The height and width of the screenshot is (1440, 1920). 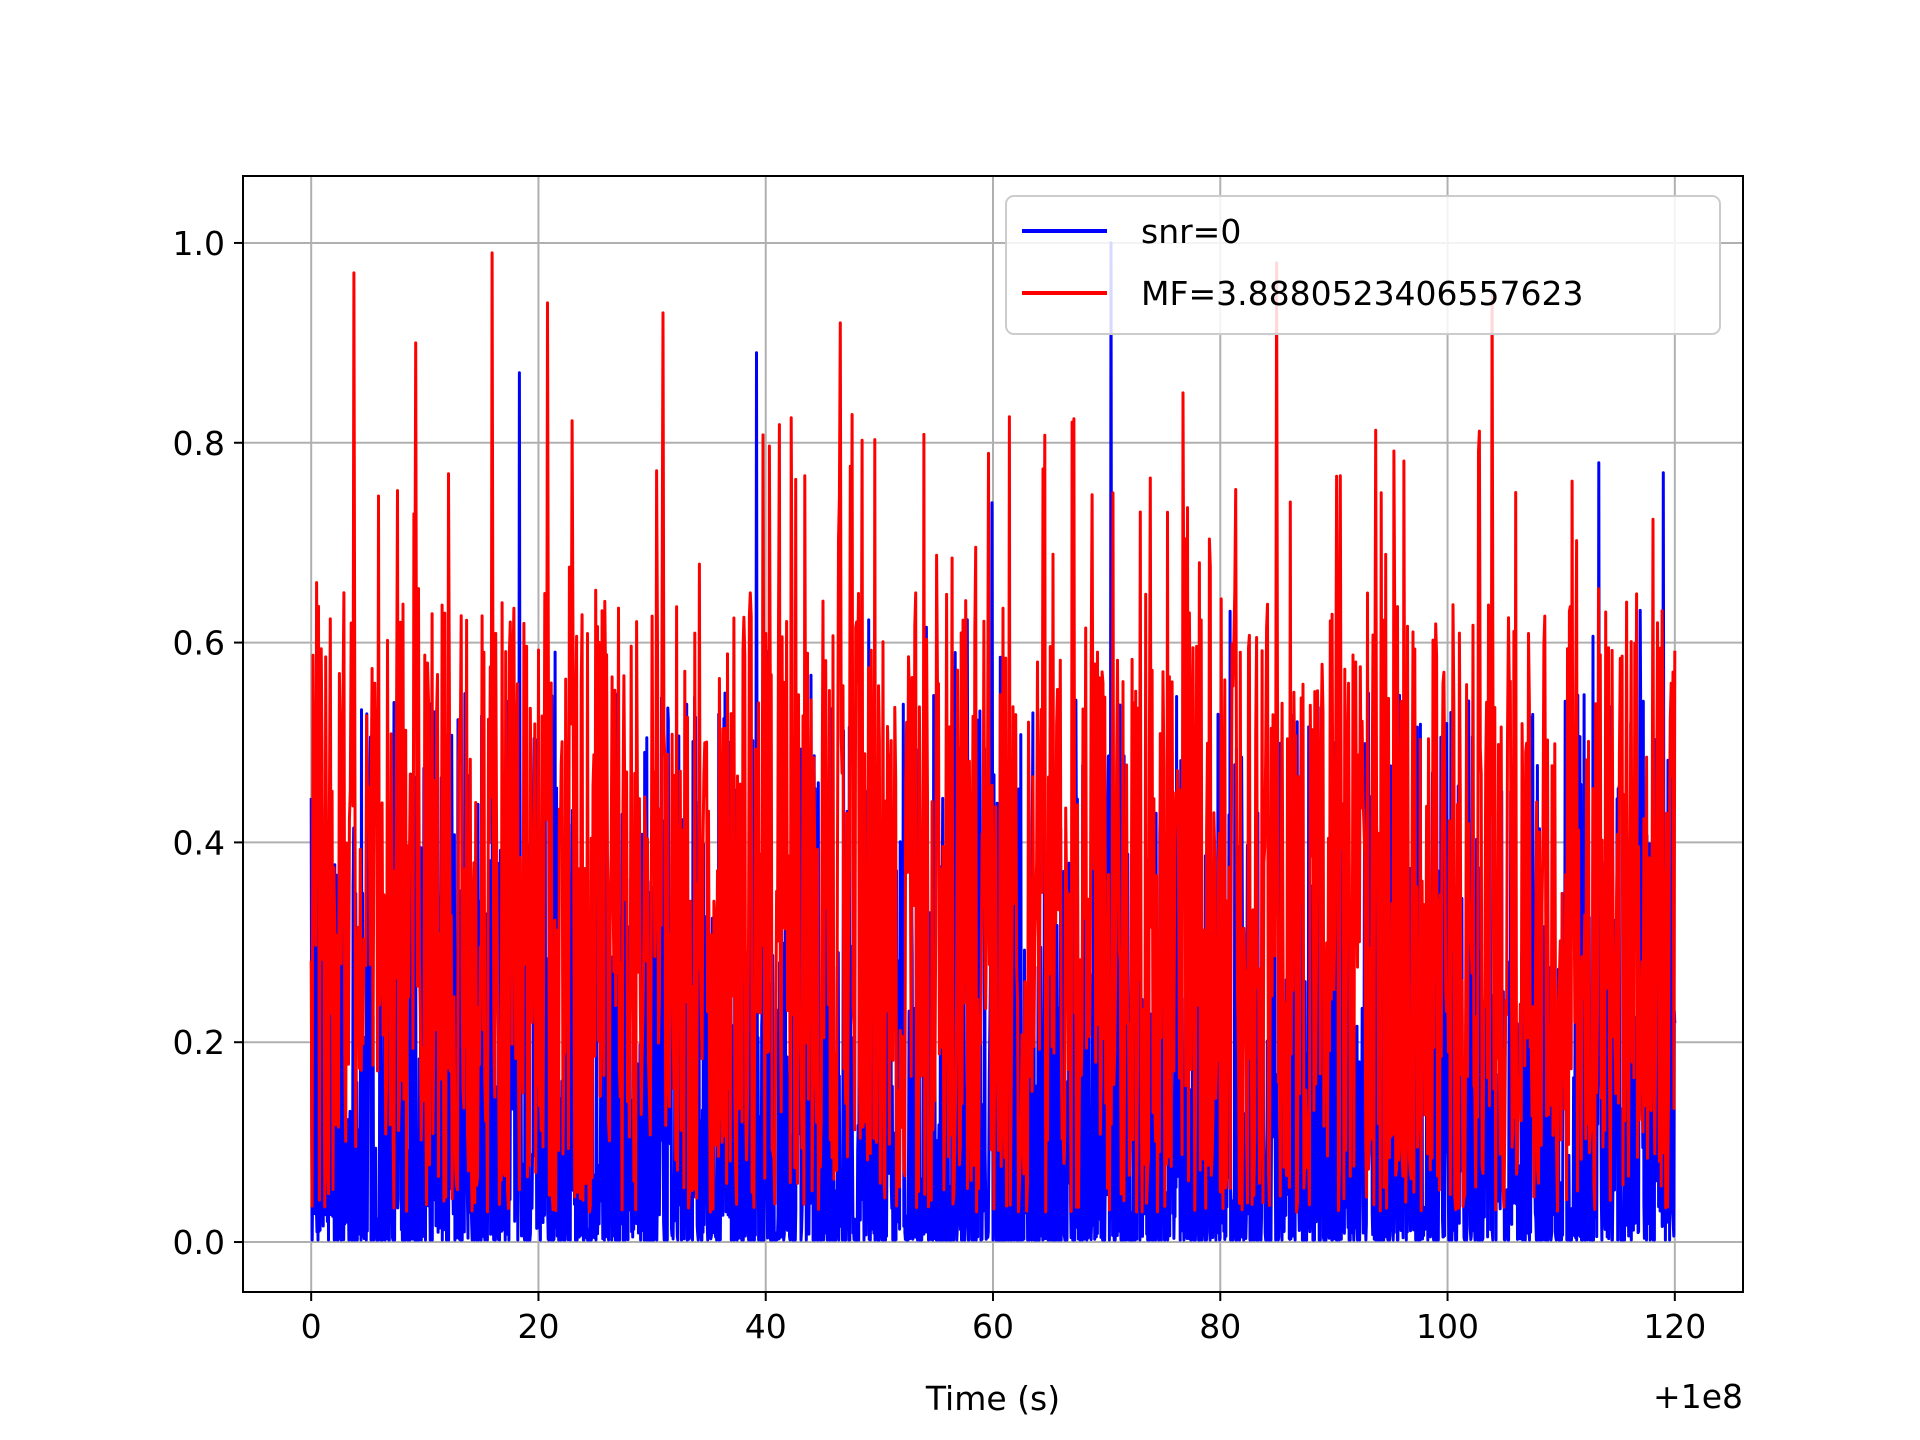 I want to click on x-tick-label: 60, so click(x=993, y=1326).